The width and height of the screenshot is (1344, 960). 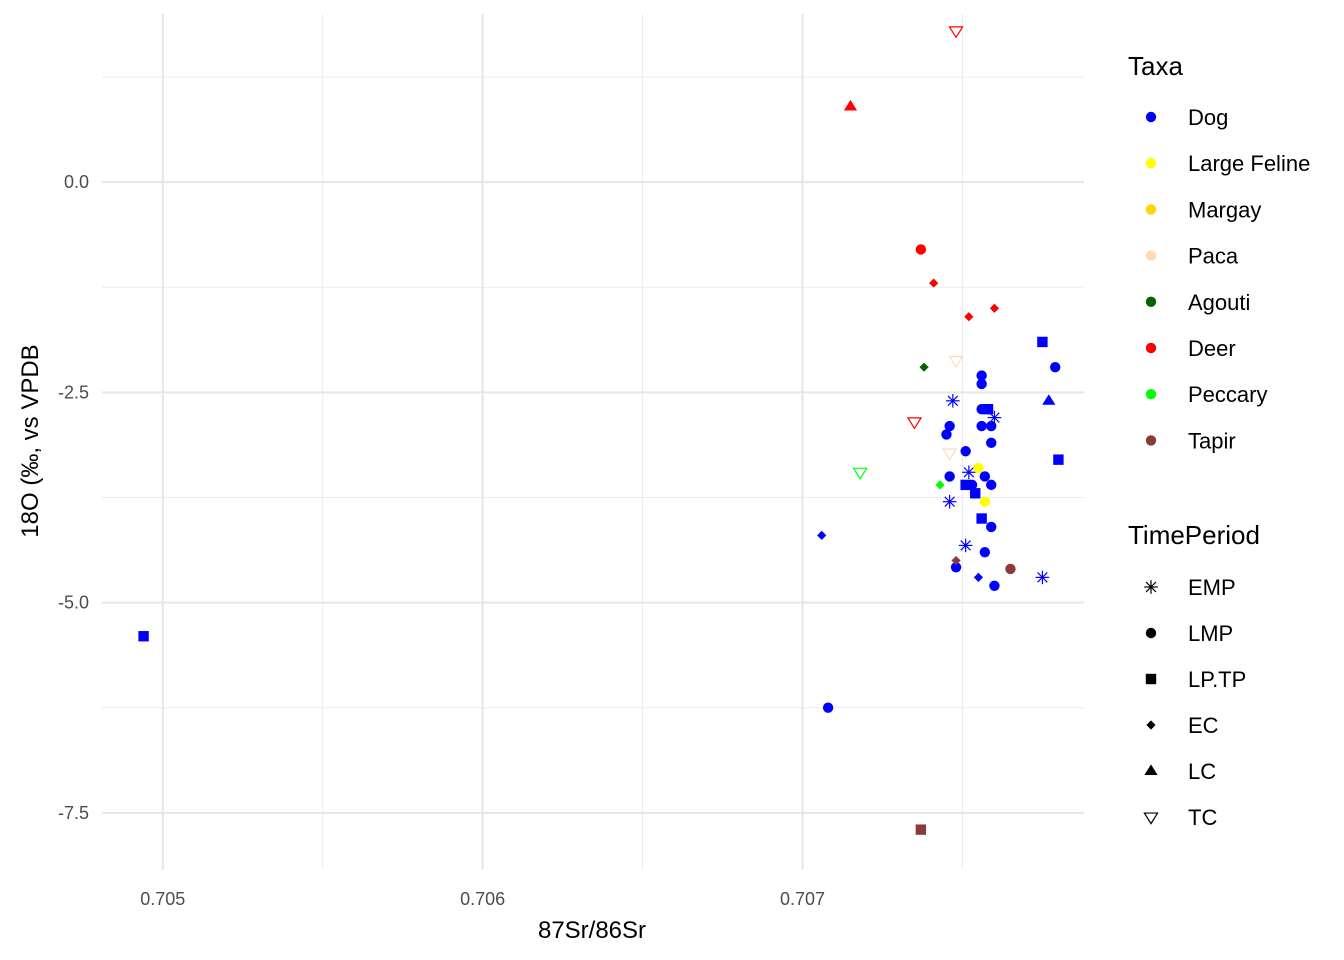 What do you see at coordinates (73, 603) in the screenshot?
I see `y-tick-label: -5.0` at bounding box center [73, 603].